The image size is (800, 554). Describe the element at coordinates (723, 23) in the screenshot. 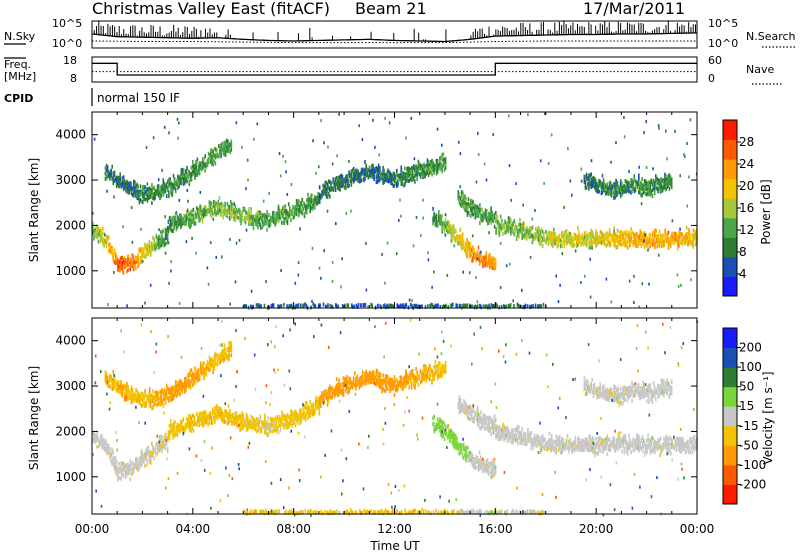

I see `noise-right-tick-top: 10^5` at that location.